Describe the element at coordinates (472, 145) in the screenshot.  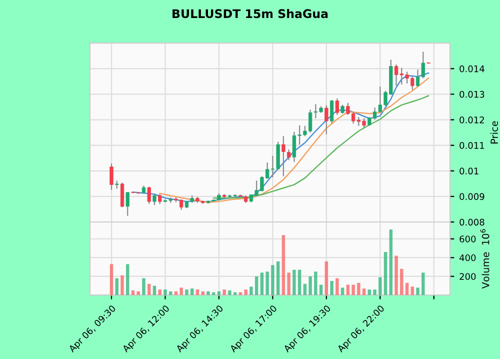
I see `y-tick-label: 0.011` at that location.